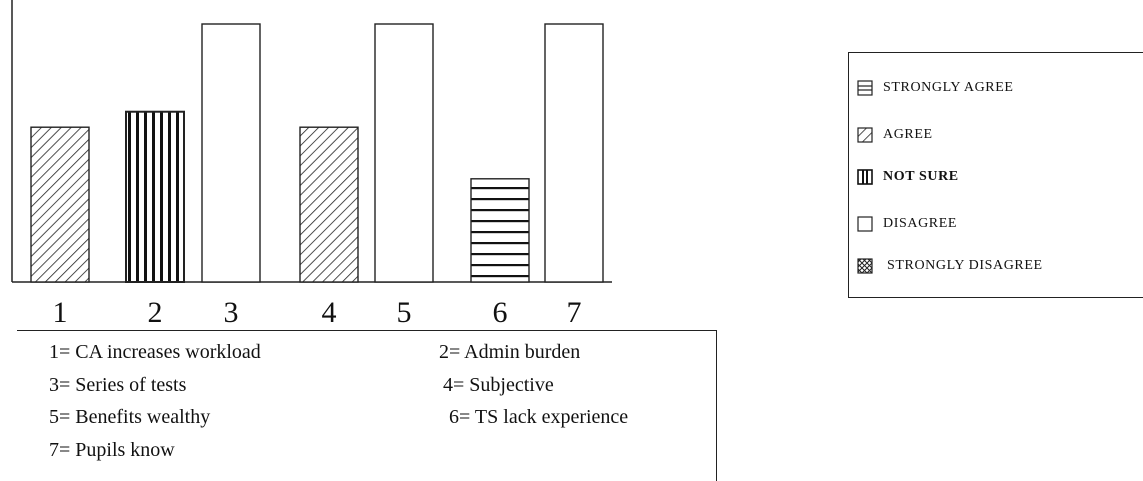 The width and height of the screenshot is (1143, 481). I want to click on agree-swatch-icon, so click(865, 135).